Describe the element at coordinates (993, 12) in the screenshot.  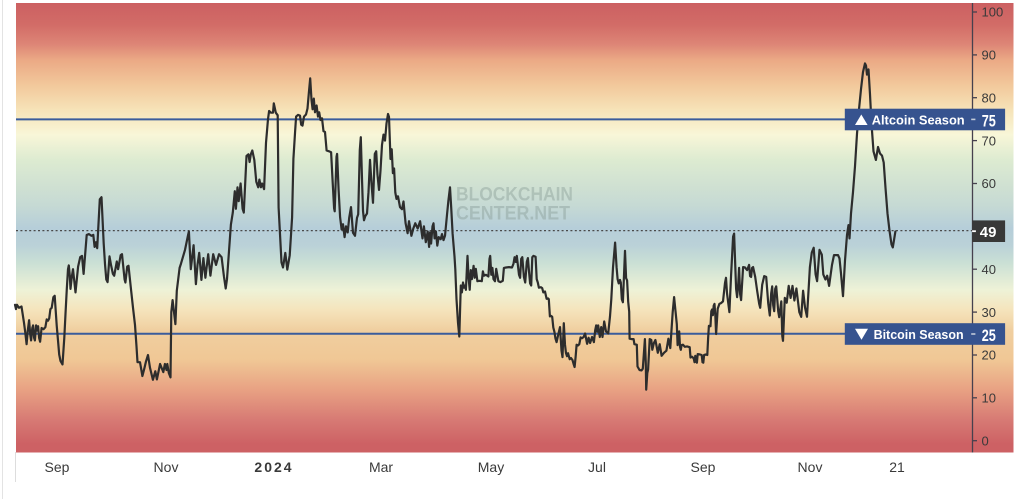
I see `svg-text: 100` at that location.